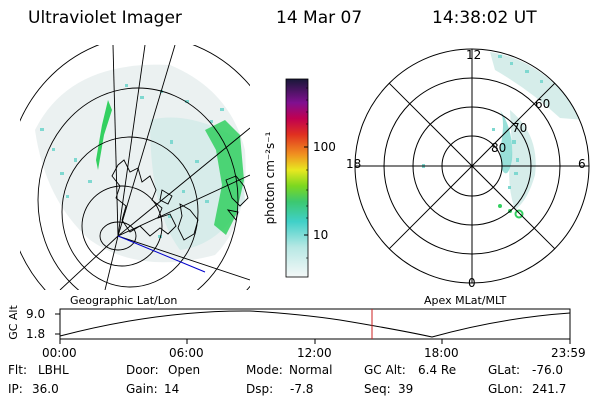 Image resolution: width=600 pixels, height=400 pixels. I want to click on seq-key: Seq:, so click(377, 389).